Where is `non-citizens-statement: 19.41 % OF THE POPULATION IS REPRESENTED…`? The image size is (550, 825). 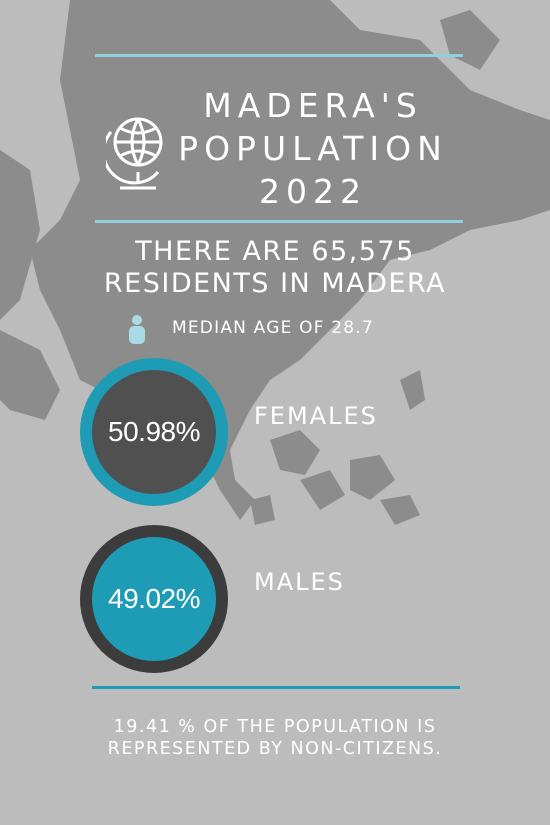
non-citizens-statement: 19.41 % OF THE POPULATION IS REPRESENTED… is located at coordinates (275, 738).